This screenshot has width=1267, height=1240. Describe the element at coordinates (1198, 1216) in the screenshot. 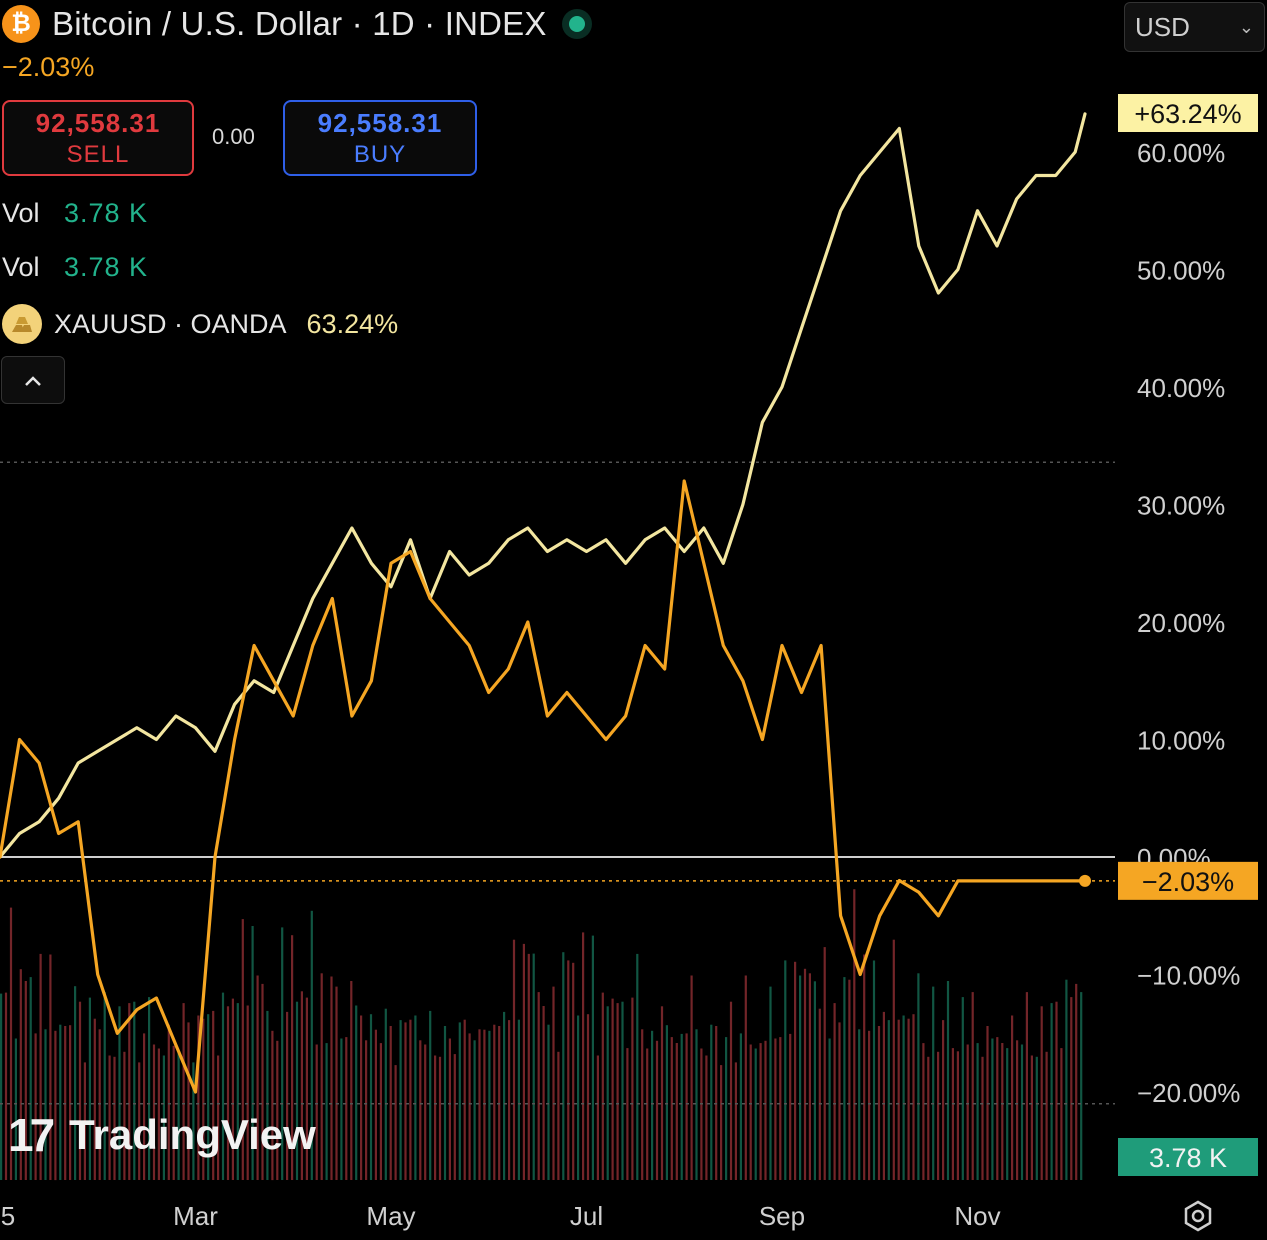

I see `settings-gear-icon` at that location.